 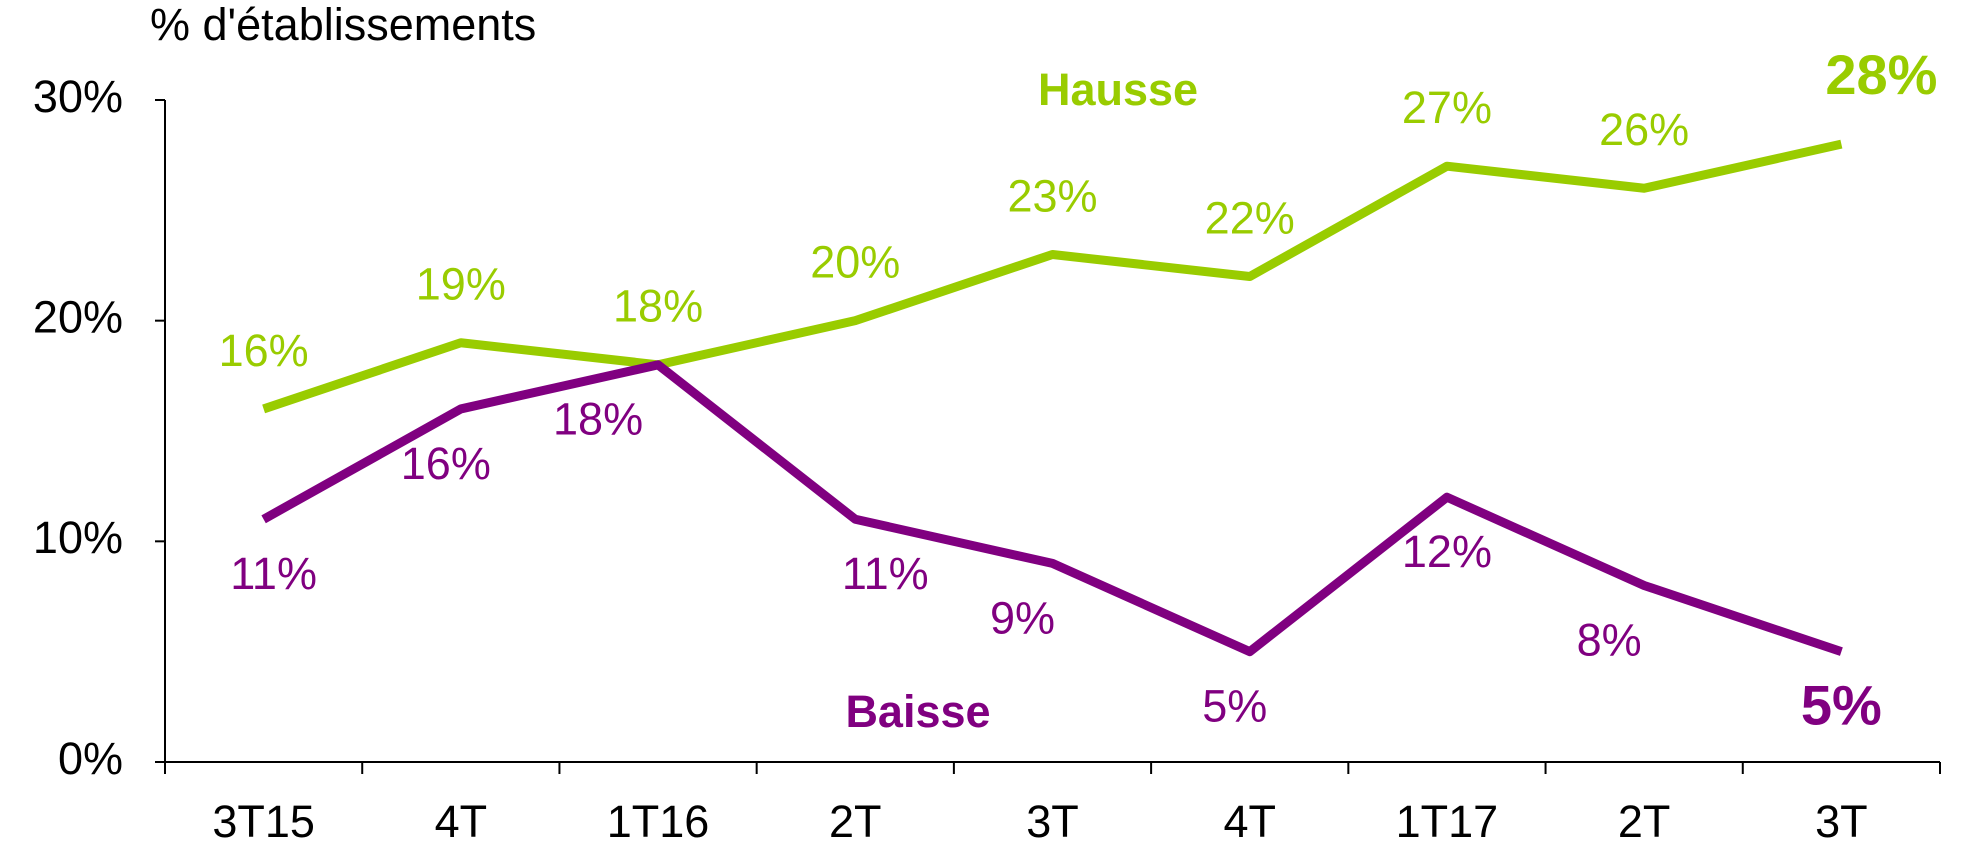 I want to click on data-label: 28%, so click(x=1881, y=74).